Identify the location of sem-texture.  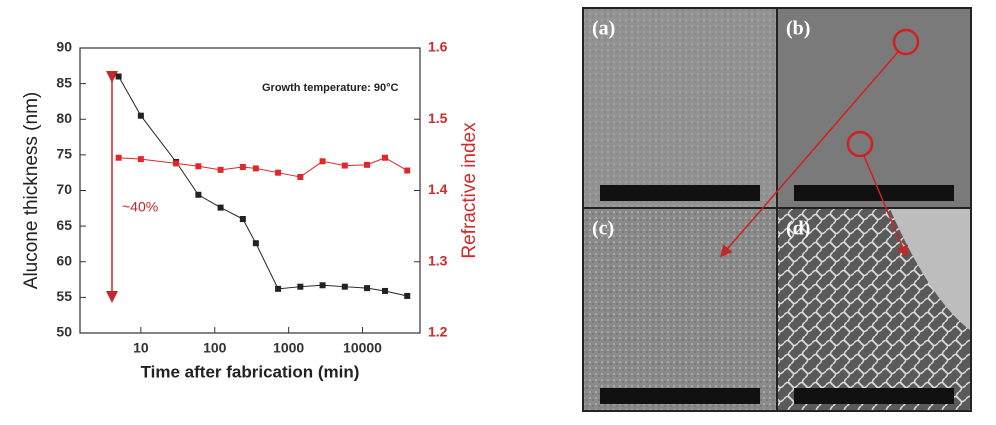
(680, 108).